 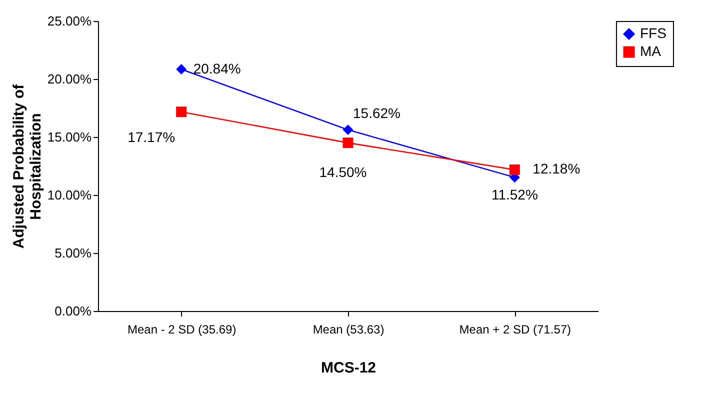 I want to click on data-label: 12.18%, so click(x=556, y=168).